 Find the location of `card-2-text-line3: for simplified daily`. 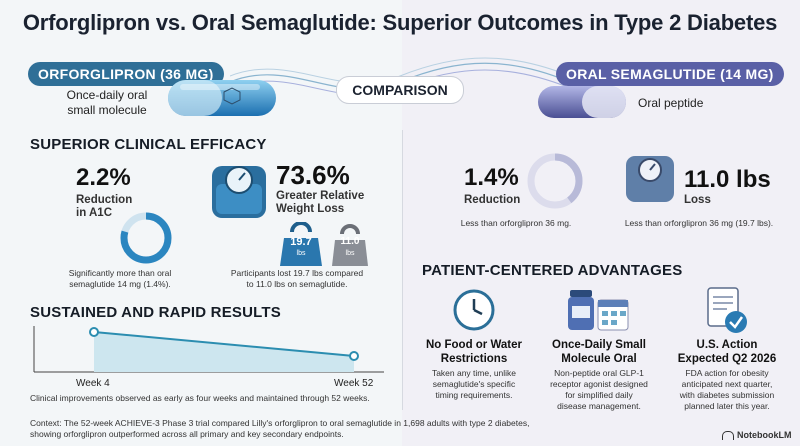

card-2-text-line3: for simplified daily is located at coordinates (599, 395).